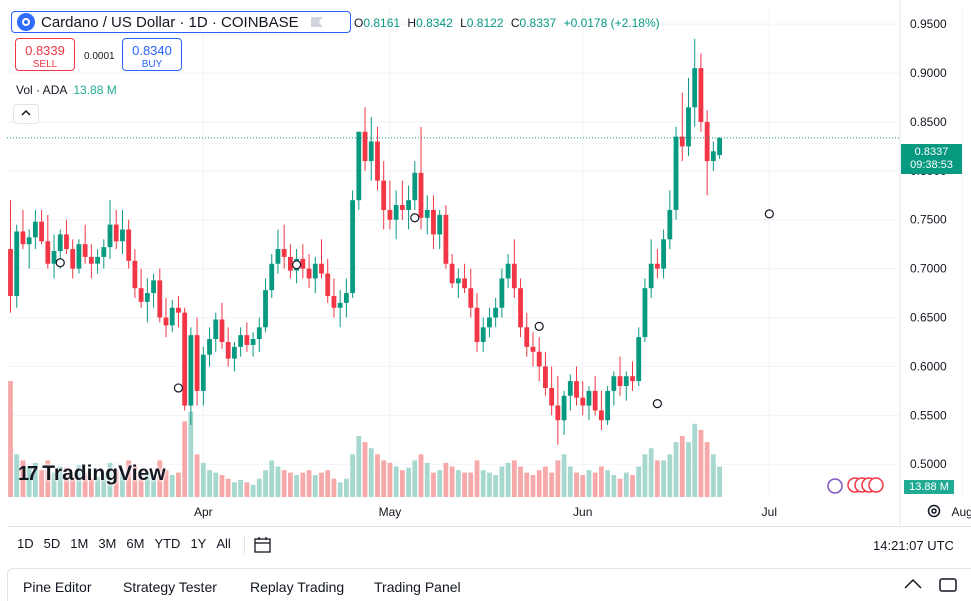 This screenshot has height=601, width=971. I want to click on timeframe-1m: 1M, so click(79, 543).